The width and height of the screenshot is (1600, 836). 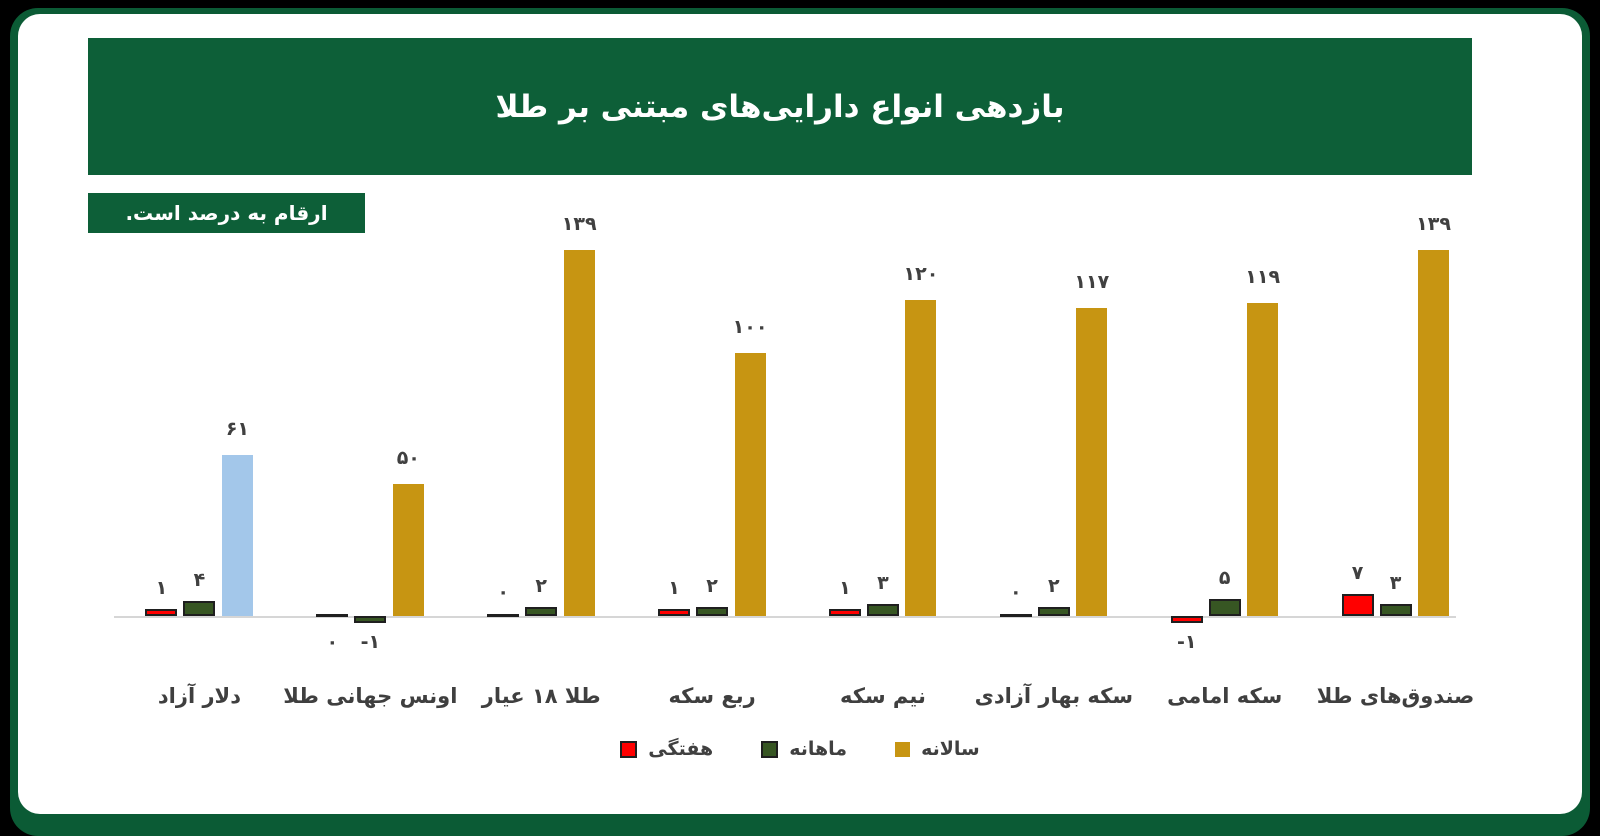 What do you see at coordinates (770, 749) in the screenshot?
I see `legend-swatch-monthly` at bounding box center [770, 749].